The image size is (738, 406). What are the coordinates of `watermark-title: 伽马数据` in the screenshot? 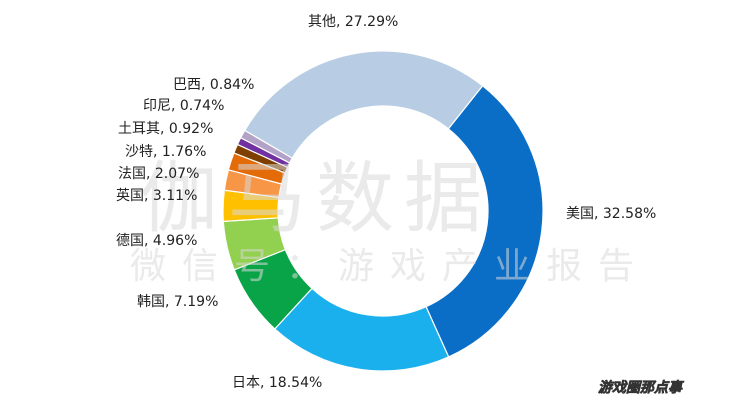 It's located at (316, 199).